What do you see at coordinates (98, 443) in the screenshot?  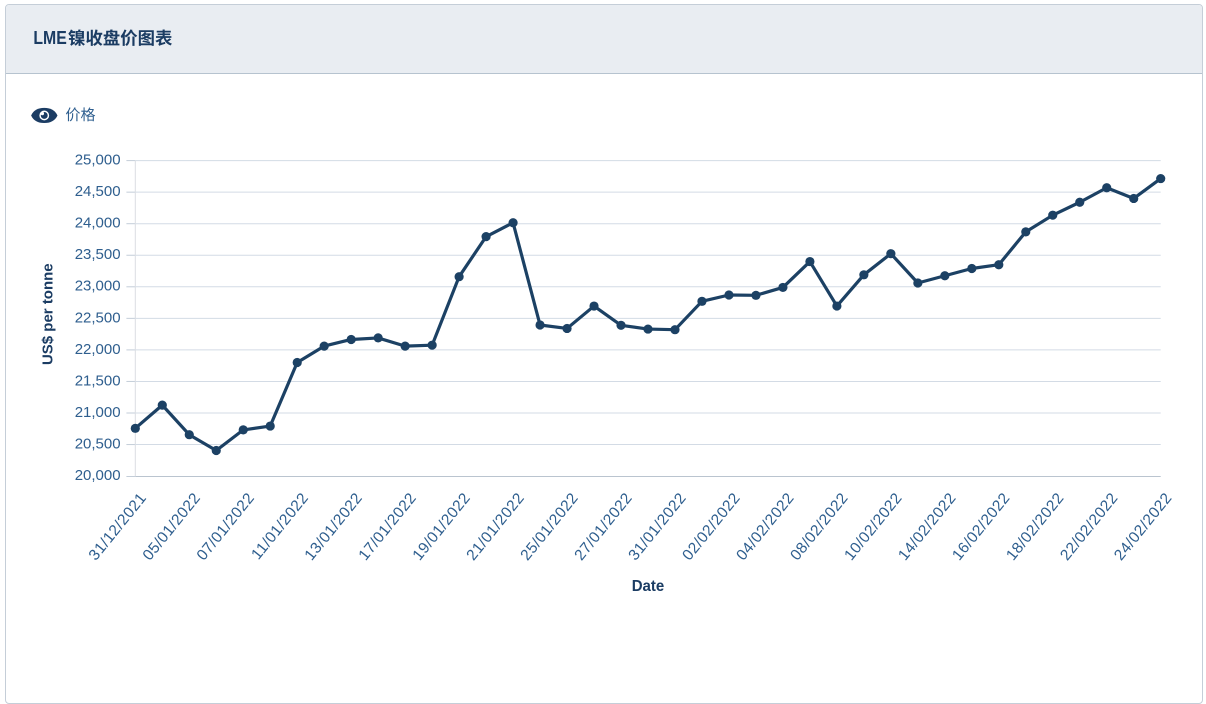 I see `svg-text: 20,500` at bounding box center [98, 443].